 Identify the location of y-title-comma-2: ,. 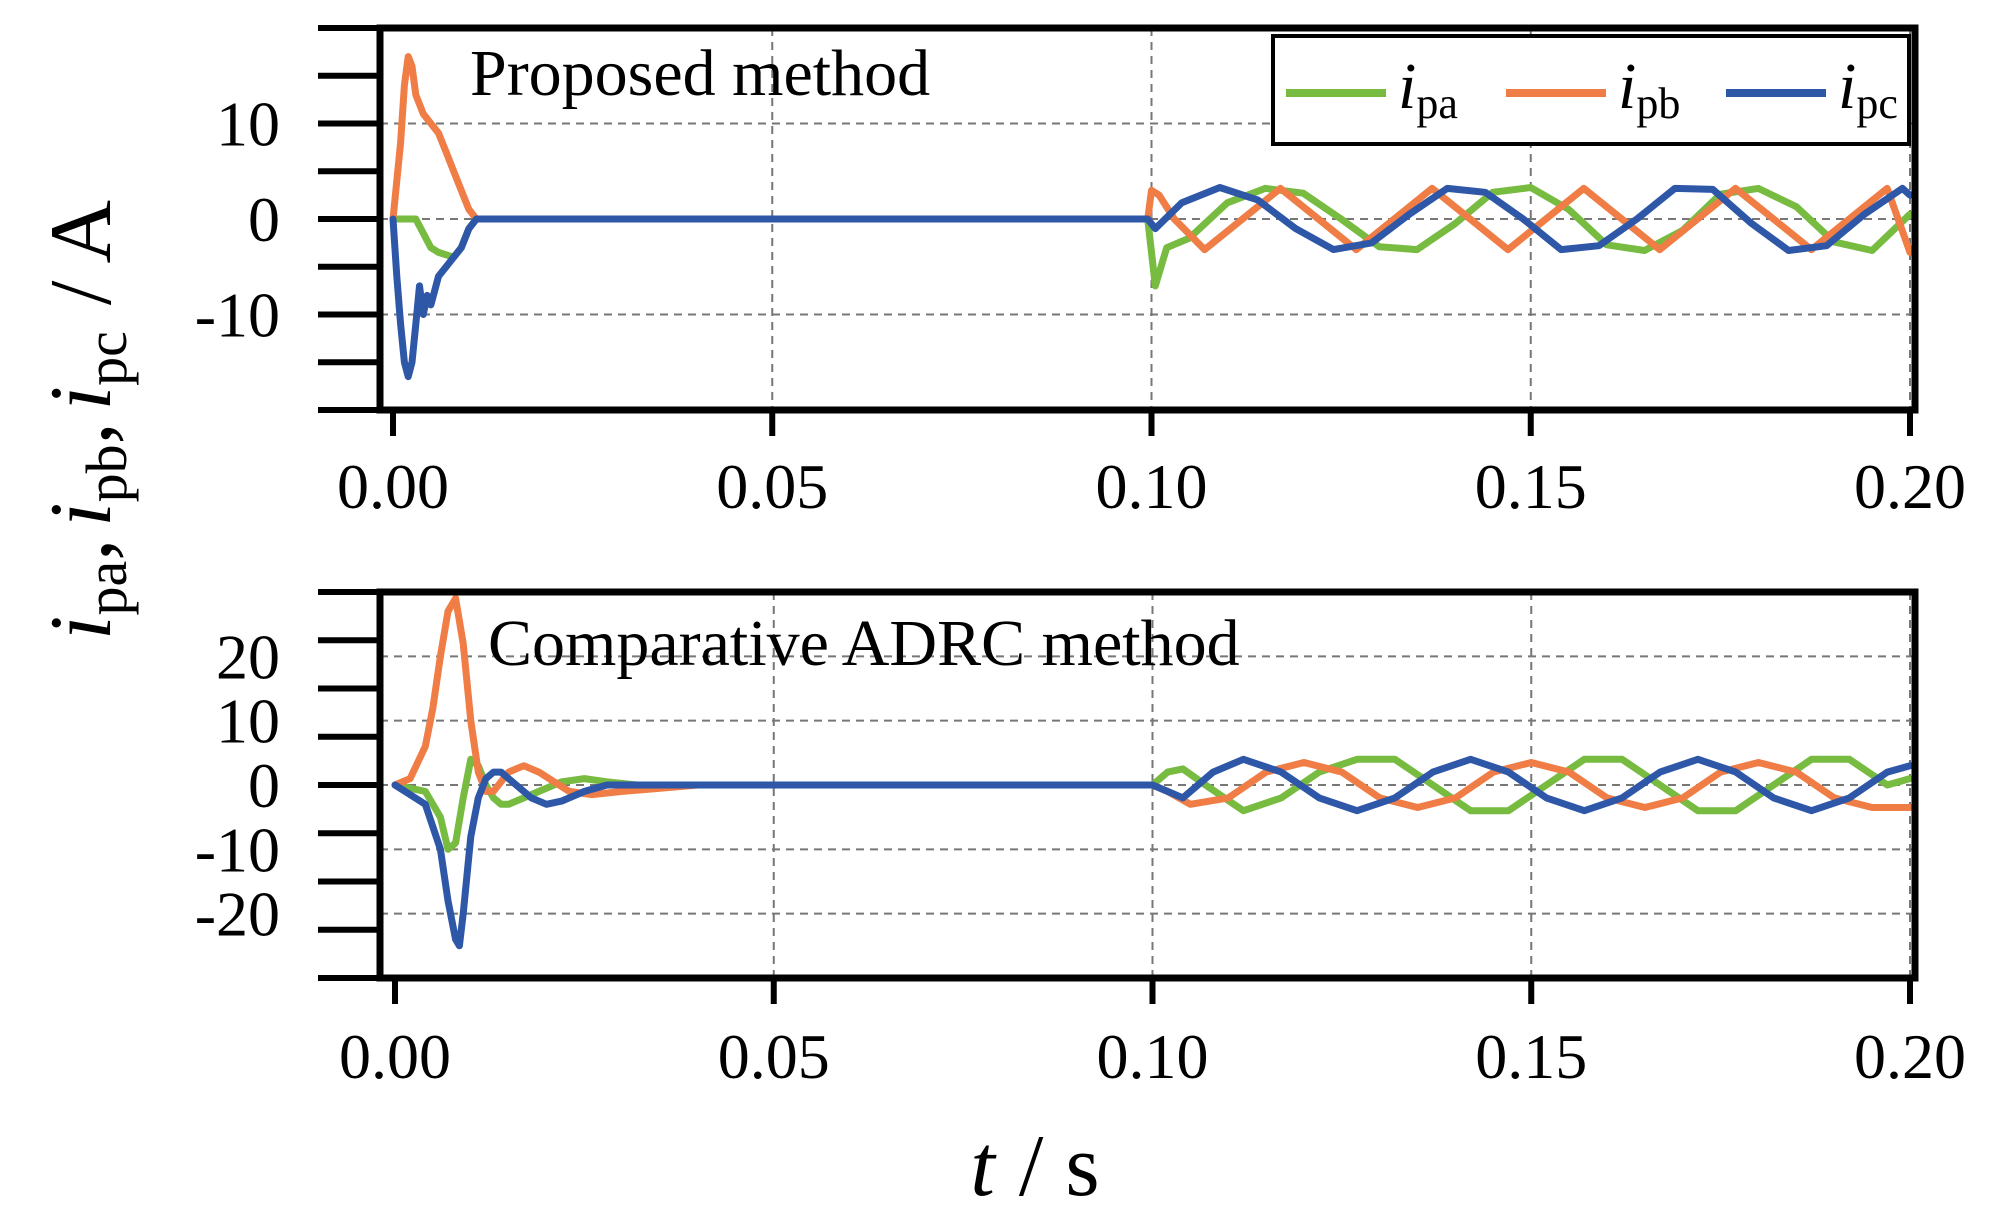
(81, 433).